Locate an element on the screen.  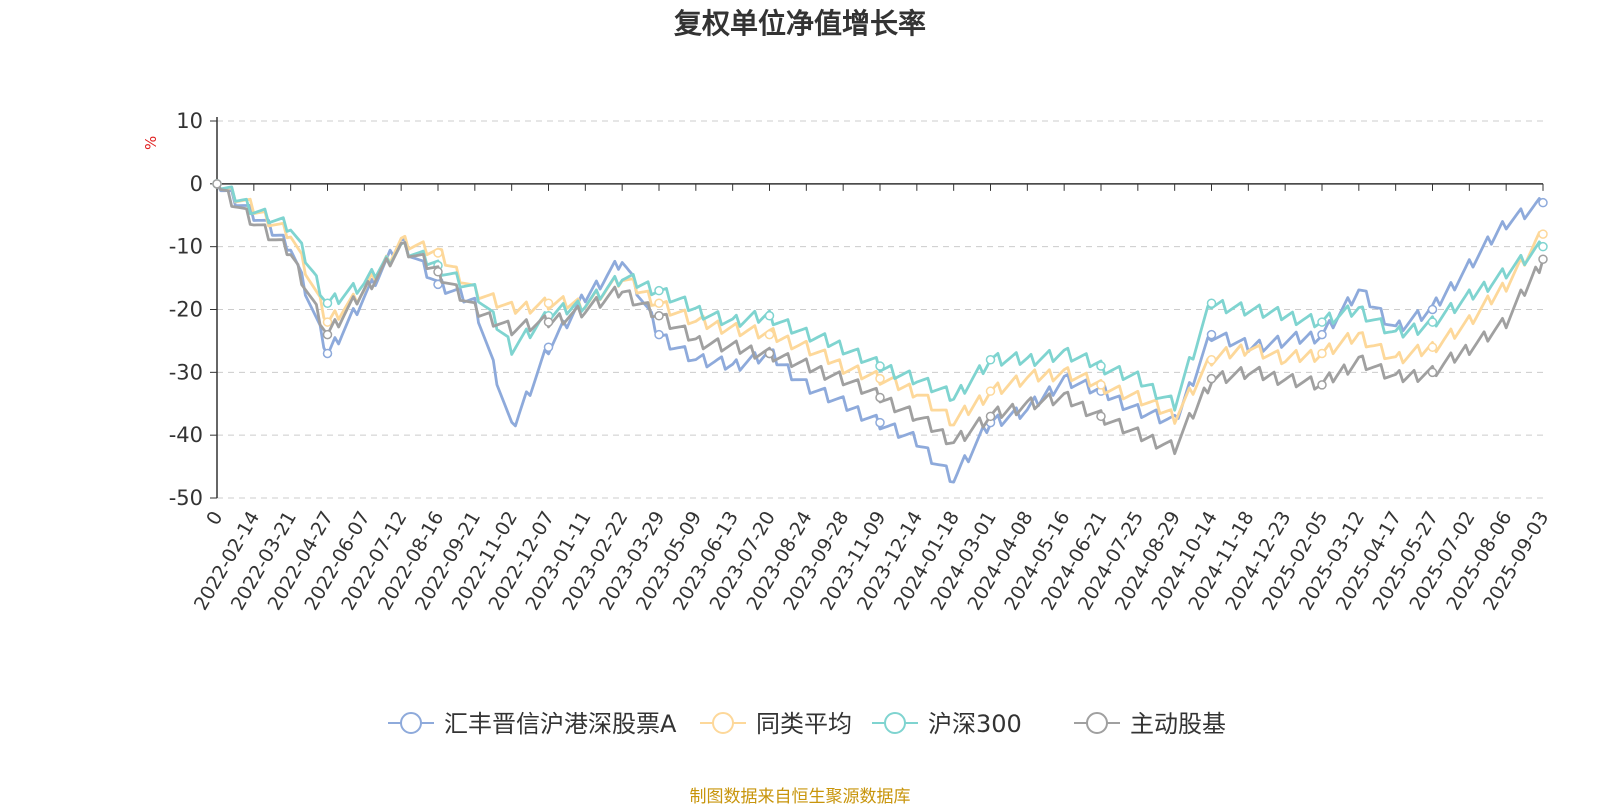
data-source-note: 制图数据来自恒生聚源数据库 is located at coordinates (800, 797).